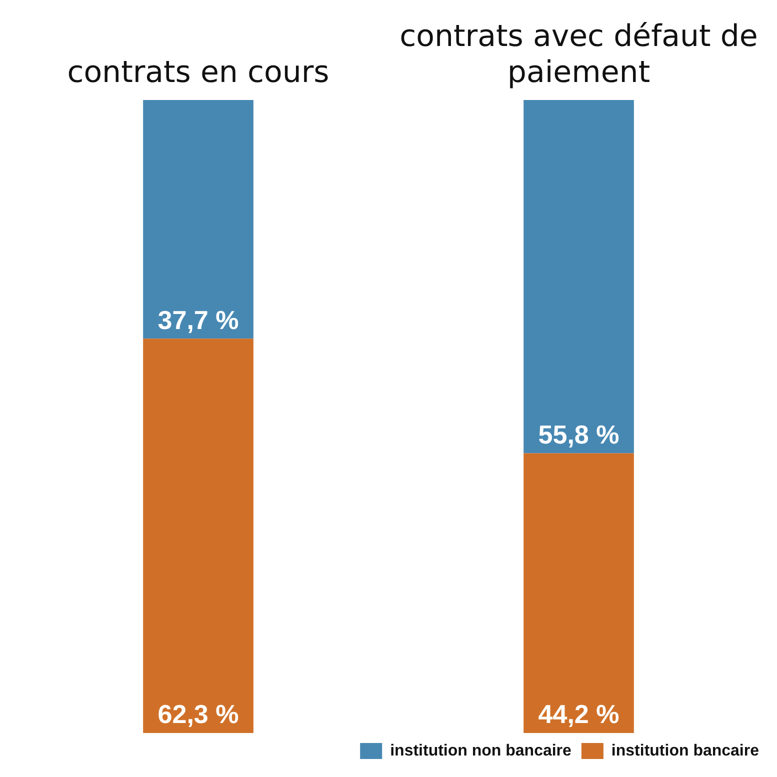 This screenshot has width=777, height=777. I want to click on legend-label: institution bancaire, so click(685, 751).